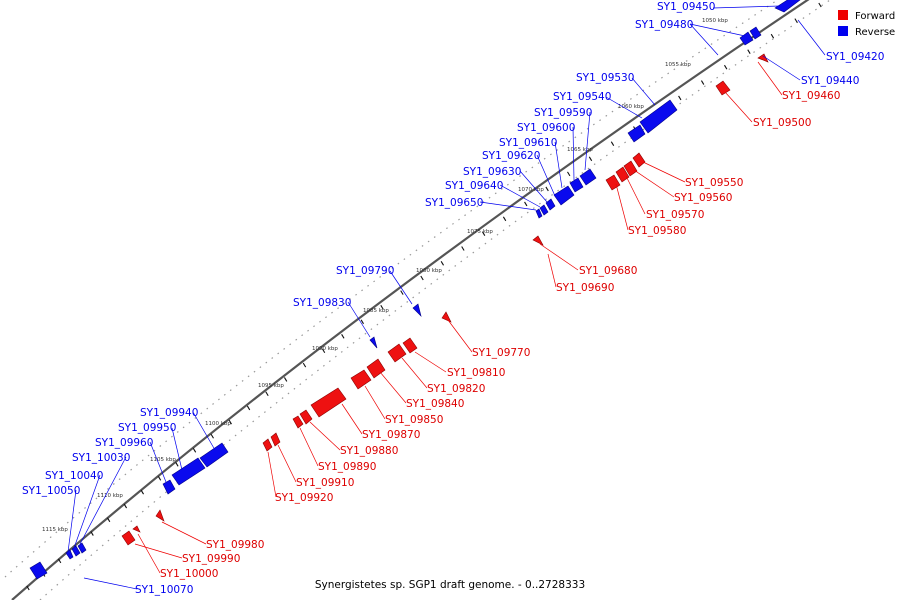  What do you see at coordinates (169, 413) in the screenshot?
I see `gene-label-SY1_09940: SY1_09940` at bounding box center [169, 413].